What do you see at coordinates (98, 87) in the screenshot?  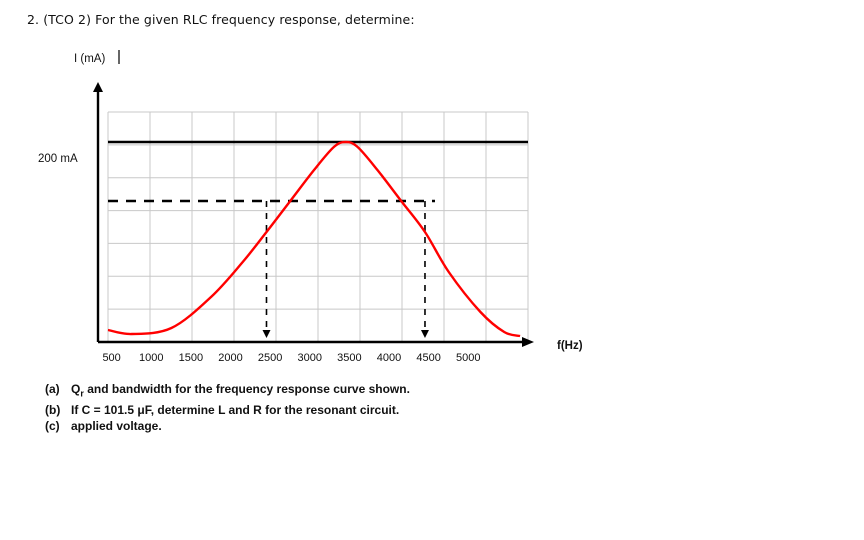 I see `y-axis-arrowhead` at bounding box center [98, 87].